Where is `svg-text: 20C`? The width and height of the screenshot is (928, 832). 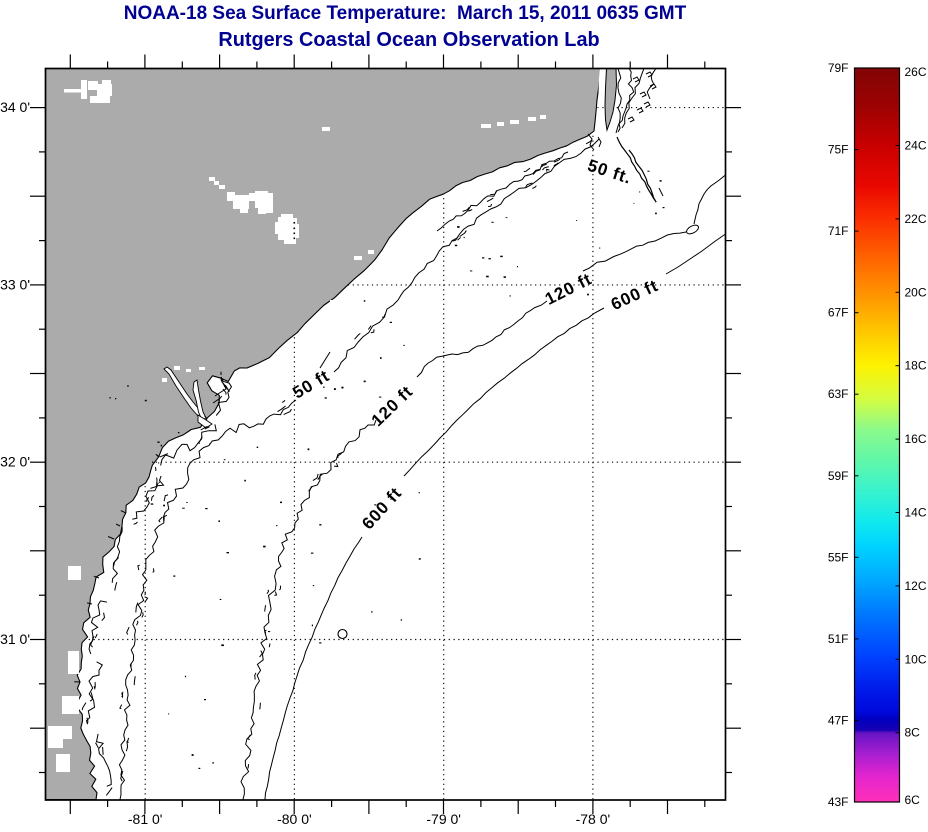
svg-text: 20C is located at coordinates (916, 292).